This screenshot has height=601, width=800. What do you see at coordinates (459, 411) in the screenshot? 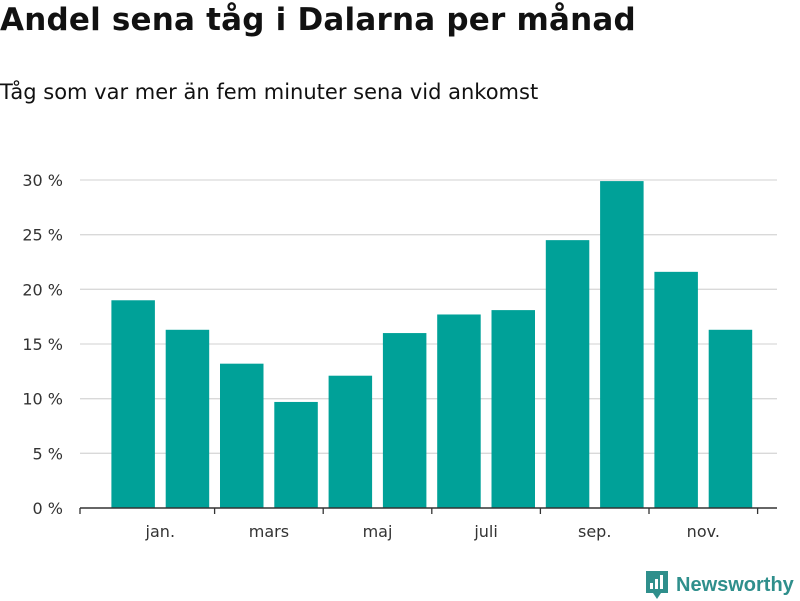
I see `bar-juni: juni: 17.7 %` at bounding box center [459, 411].